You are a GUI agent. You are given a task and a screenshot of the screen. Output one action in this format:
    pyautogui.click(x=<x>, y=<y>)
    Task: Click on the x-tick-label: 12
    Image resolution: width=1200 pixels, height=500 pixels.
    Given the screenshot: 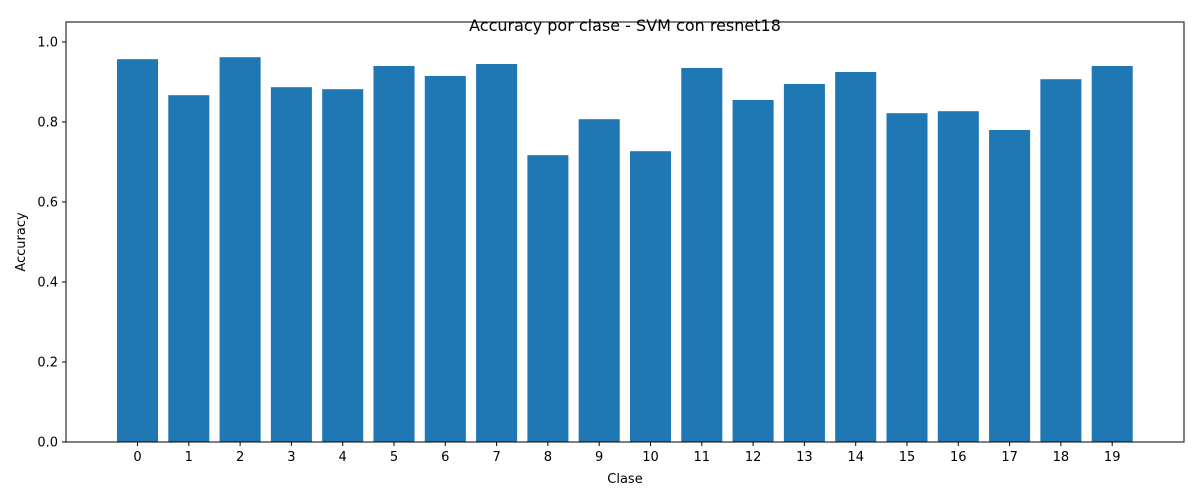 What is the action you would take?
    pyautogui.click(x=753, y=457)
    